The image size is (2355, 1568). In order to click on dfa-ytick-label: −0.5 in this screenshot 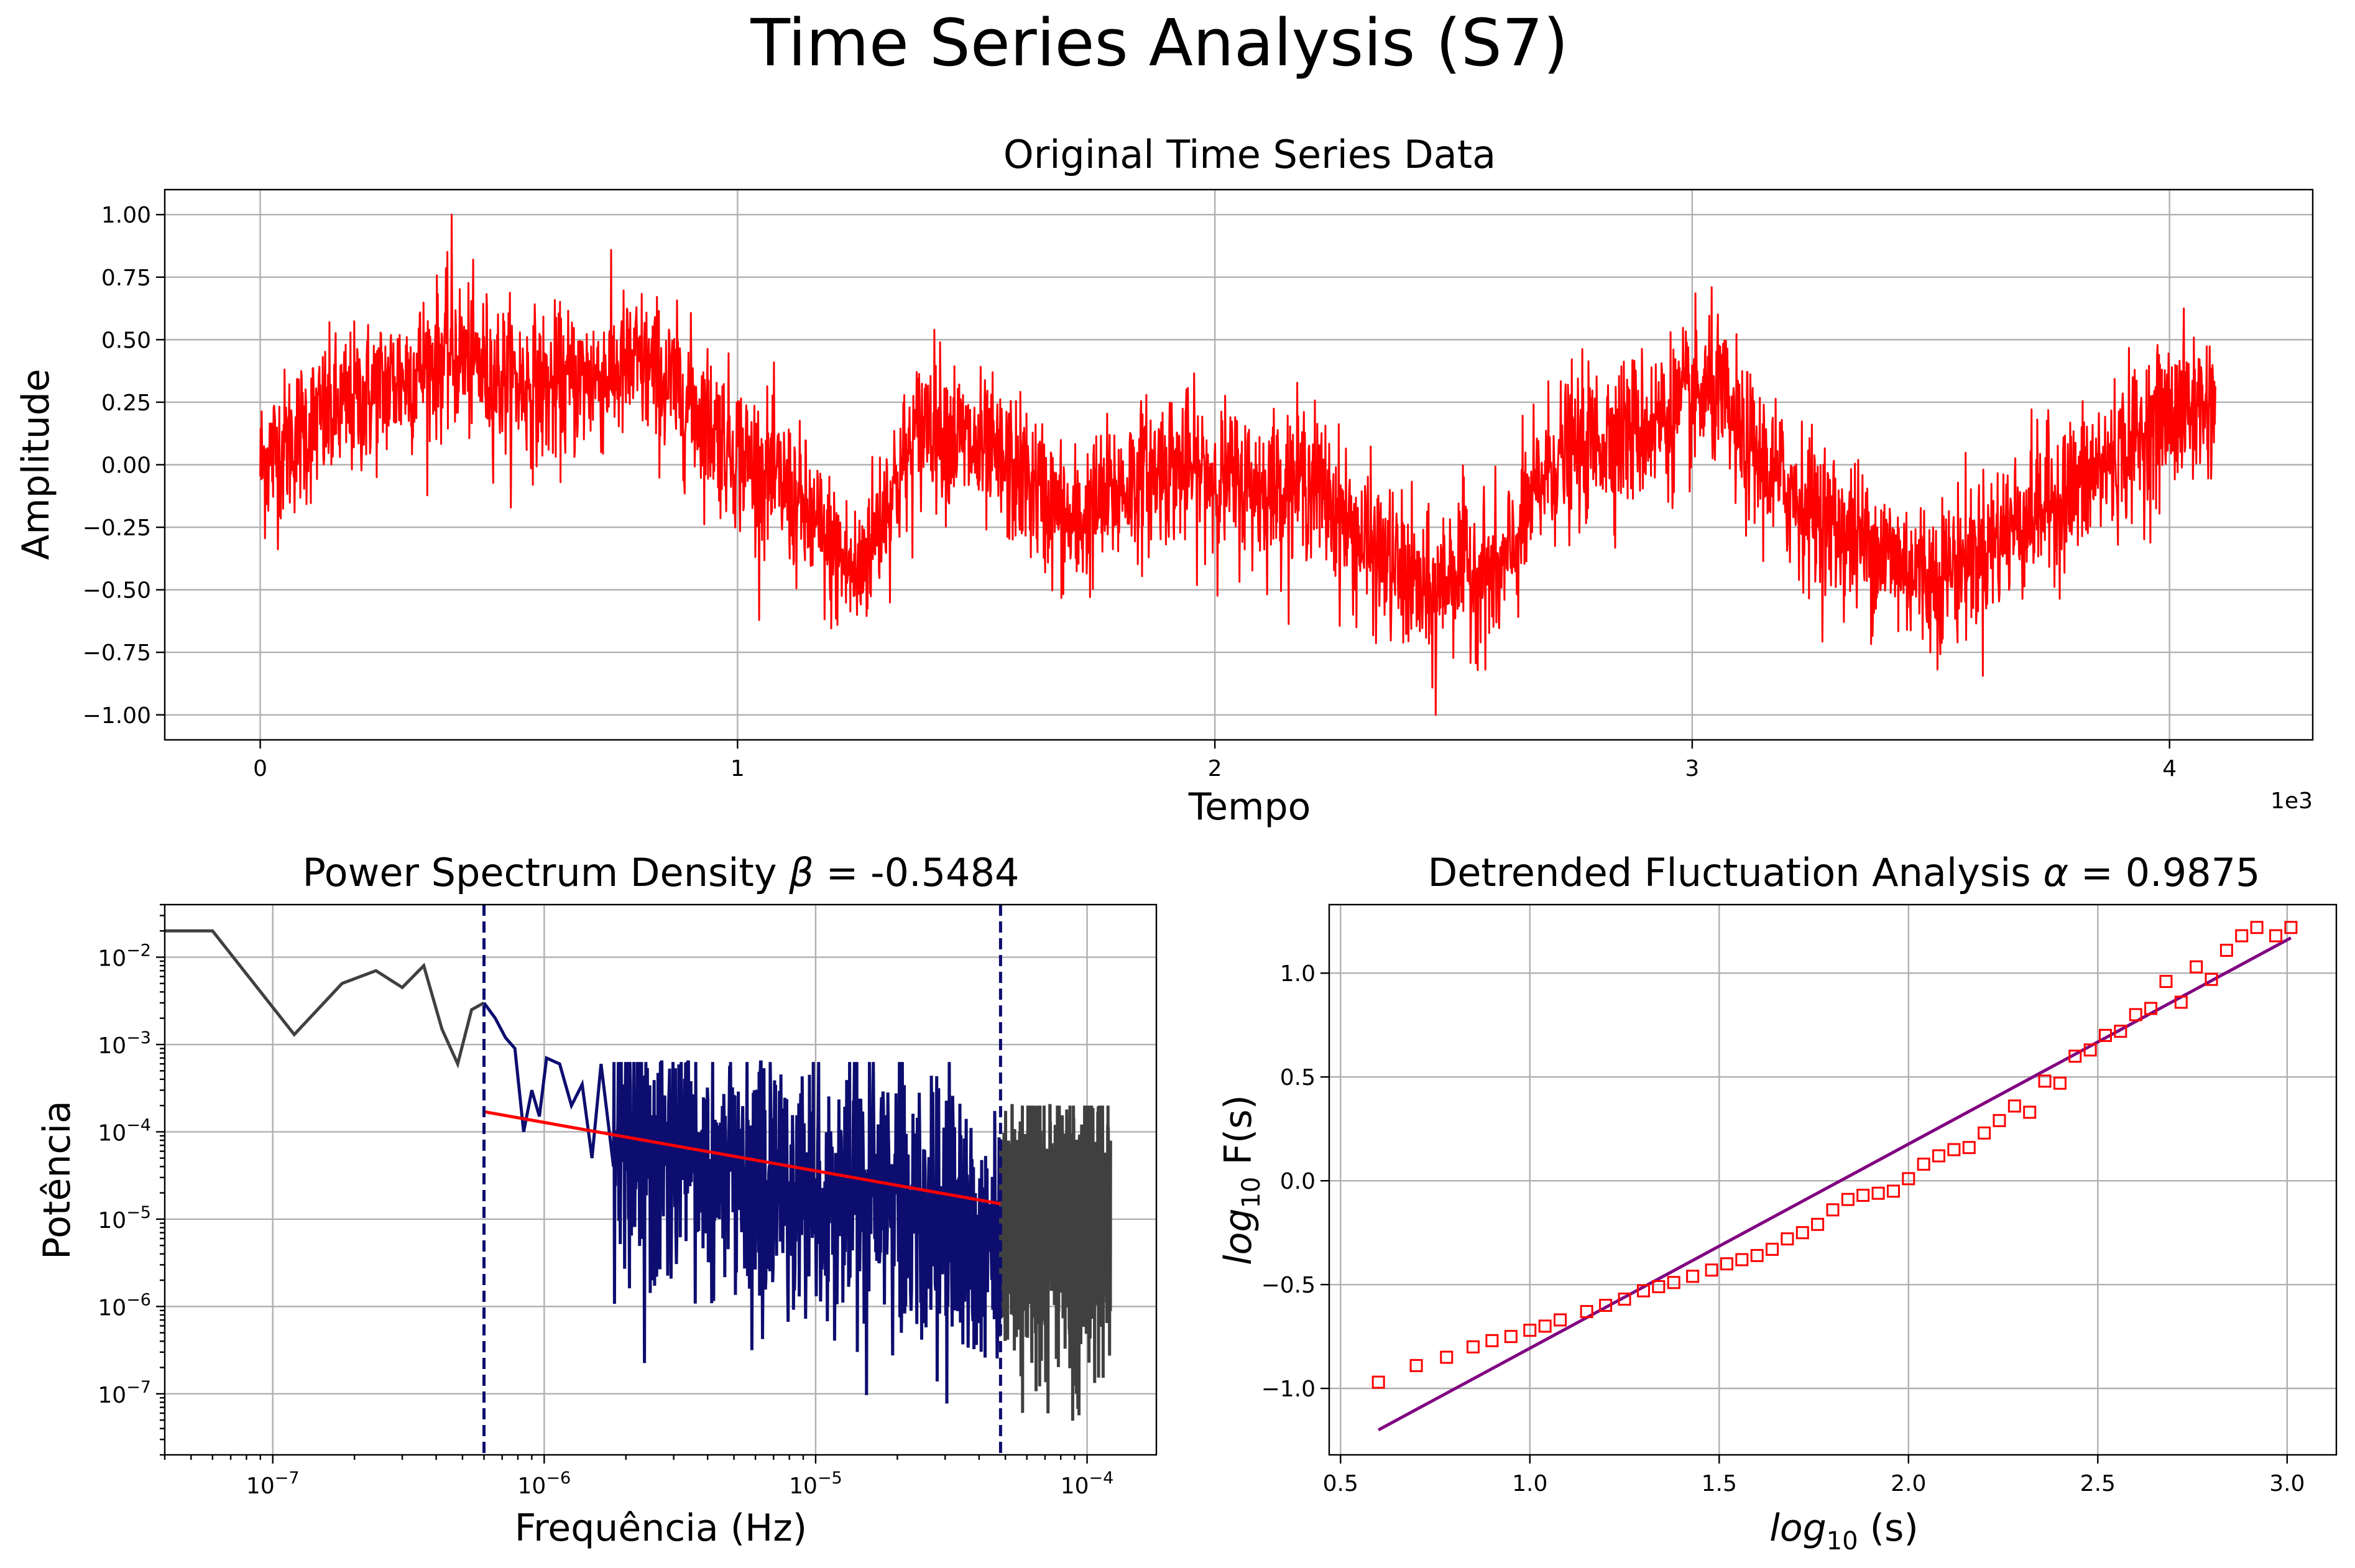, I will do `click(1289, 1285)`.